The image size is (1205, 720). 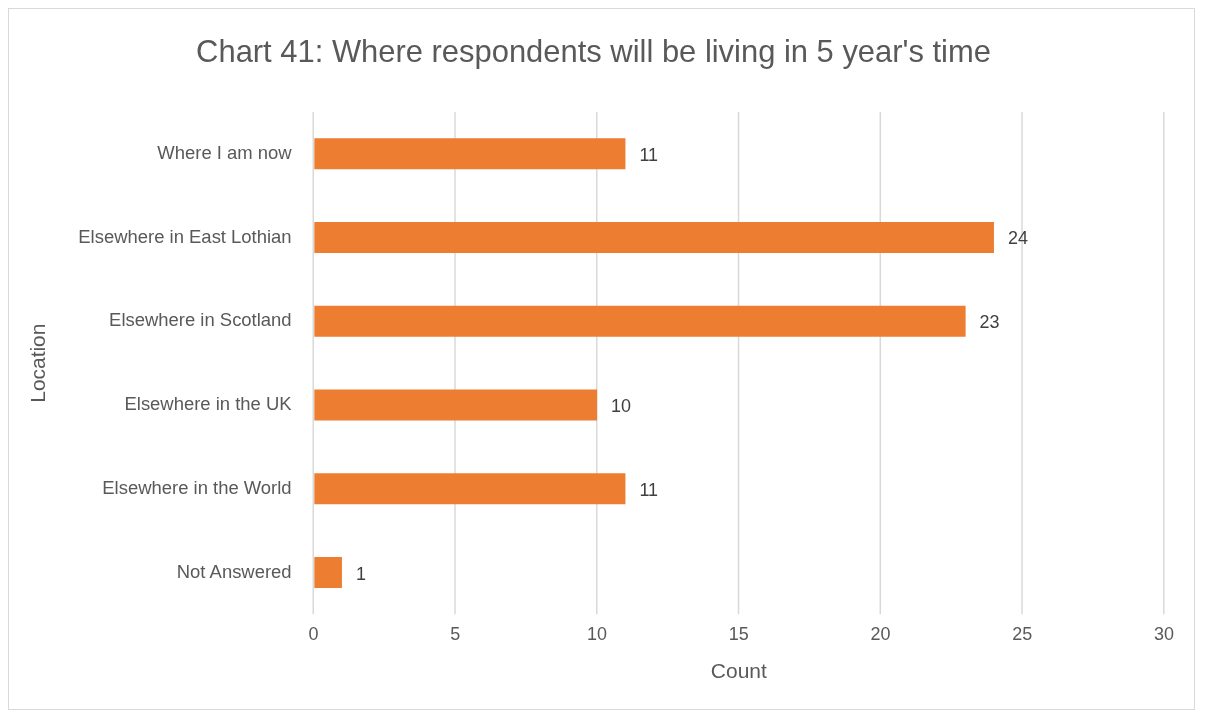 I want to click on y-tick-label: Elsewhere in the World, so click(x=197, y=487).